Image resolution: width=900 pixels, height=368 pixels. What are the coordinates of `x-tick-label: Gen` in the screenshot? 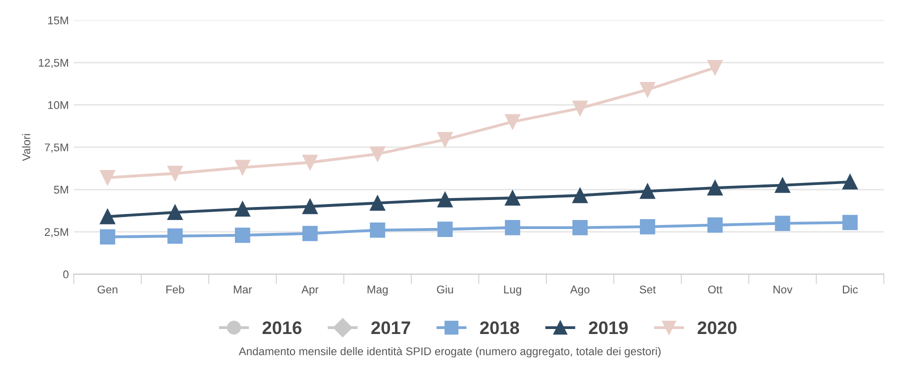 It's located at (108, 290).